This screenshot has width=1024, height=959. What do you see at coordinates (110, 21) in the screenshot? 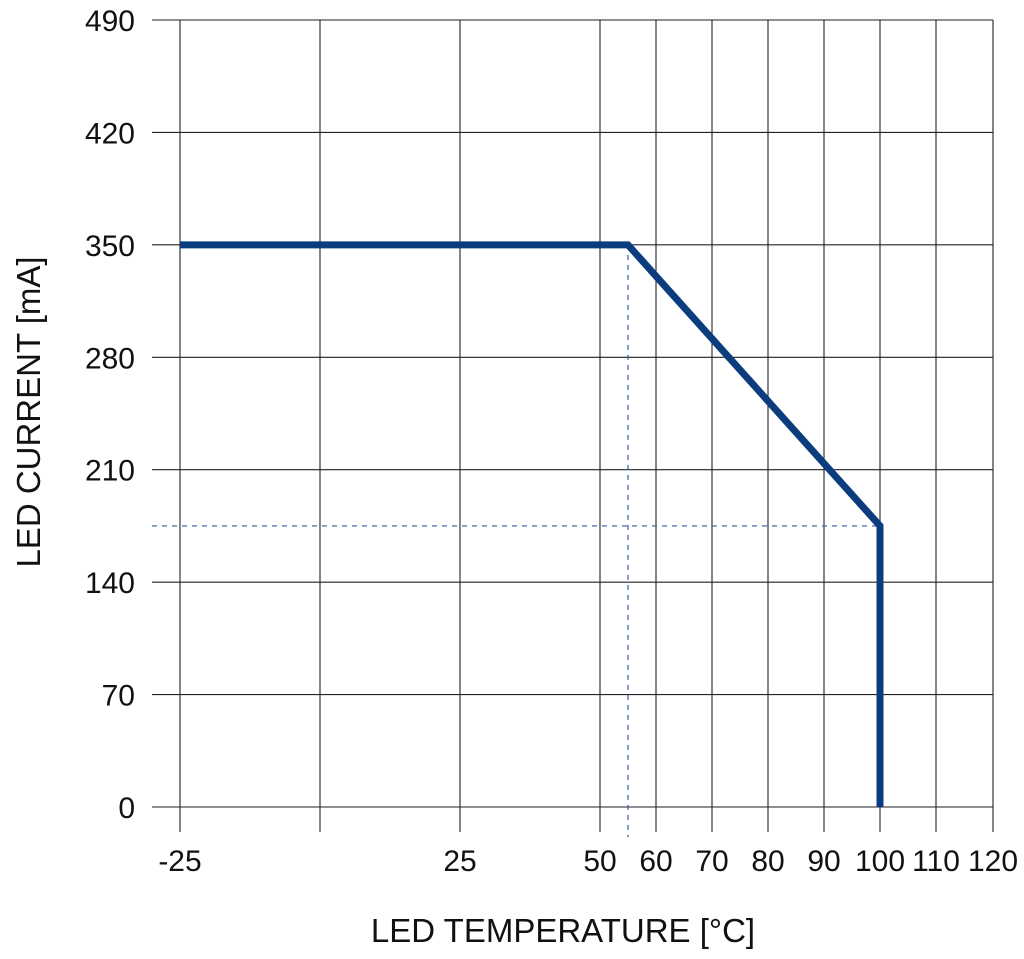
I see `y-tick-label: 490` at bounding box center [110, 21].